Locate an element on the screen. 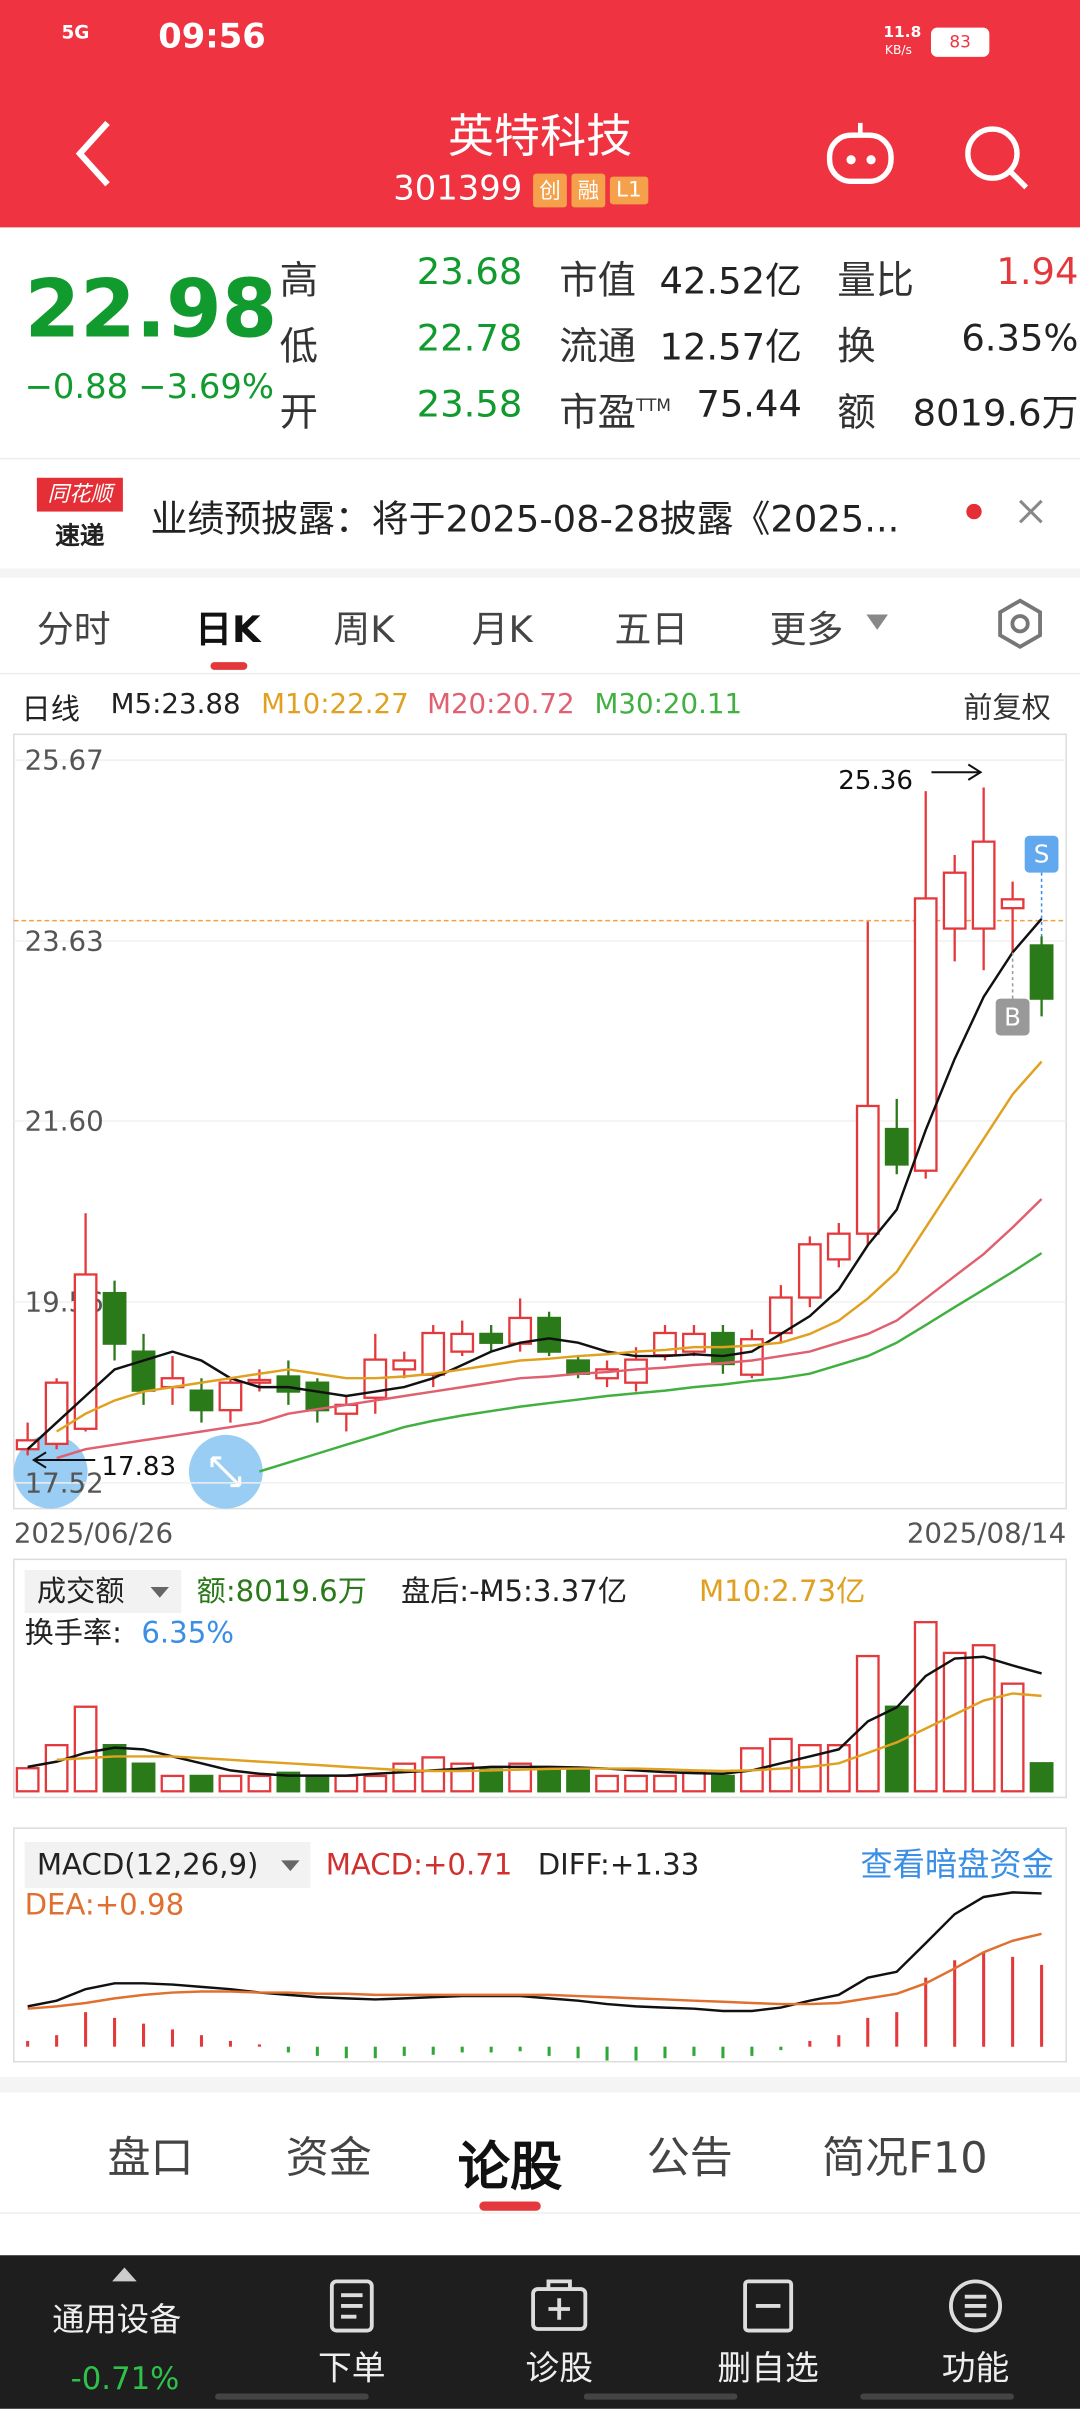  stat-label: 量比 is located at coordinates (876, 280).